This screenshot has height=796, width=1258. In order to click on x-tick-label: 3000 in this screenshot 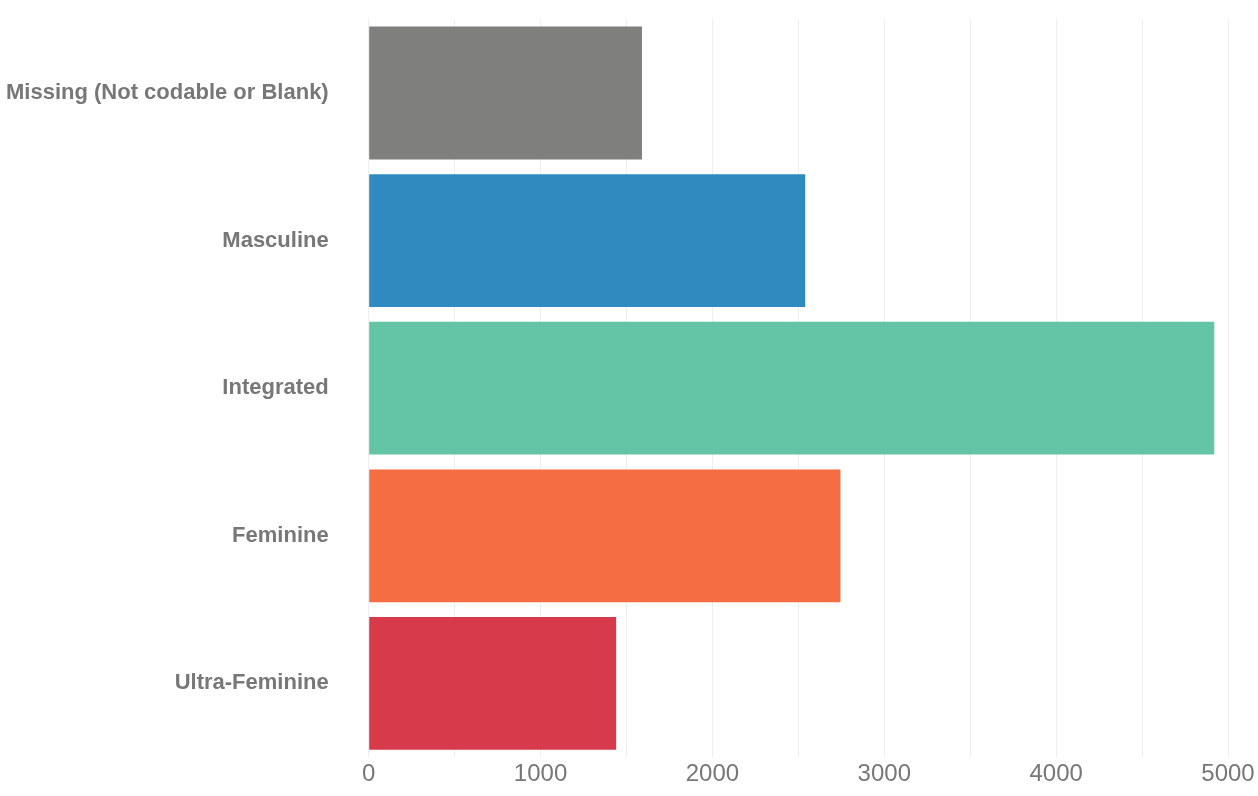, I will do `click(884, 773)`.